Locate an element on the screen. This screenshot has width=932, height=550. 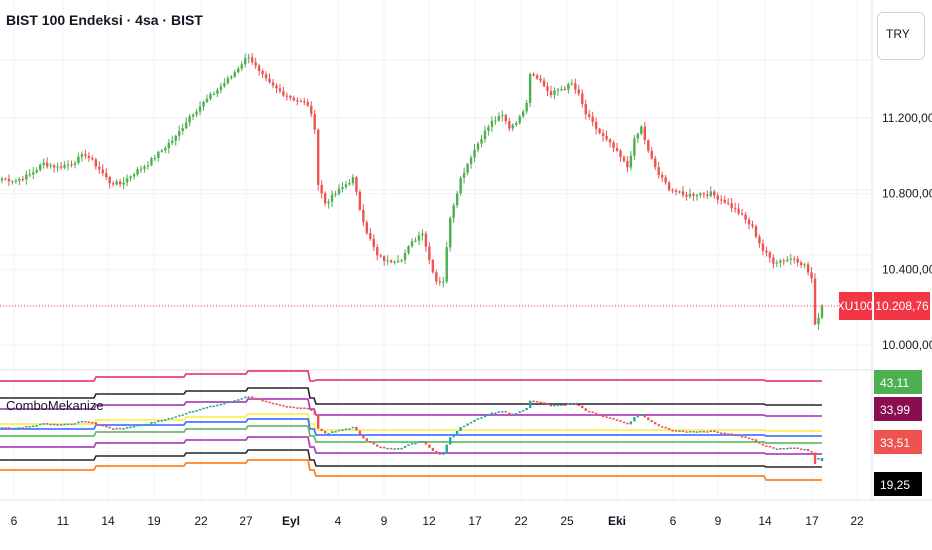
indicator-value-badge is located at coordinates (898, 382).